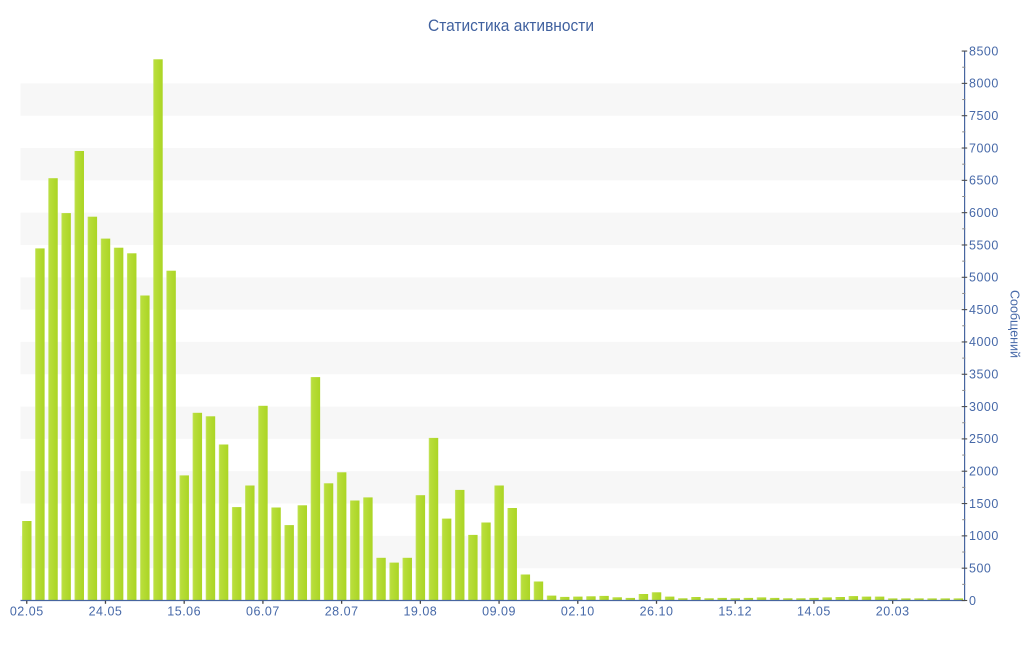 This screenshot has width=1024, height=645. I want to click on svg-text: 1000, so click(984, 536).